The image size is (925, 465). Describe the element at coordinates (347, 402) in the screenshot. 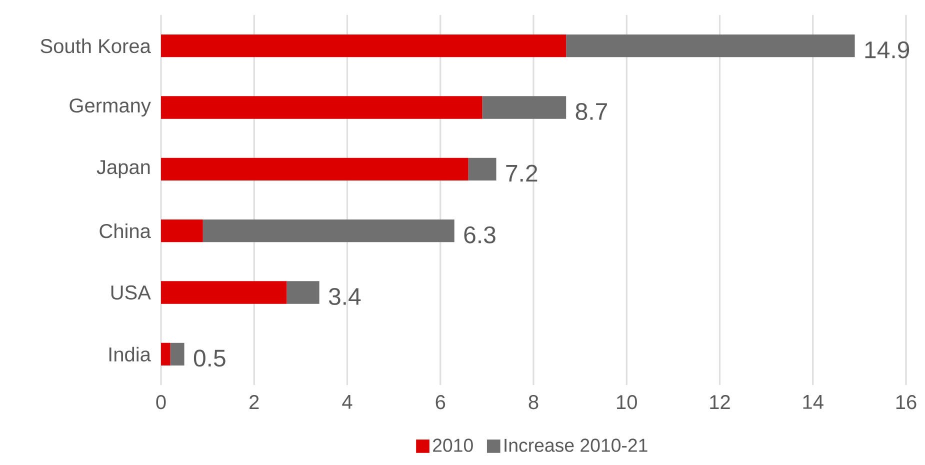

I see `x-tick-label: 4` at that location.